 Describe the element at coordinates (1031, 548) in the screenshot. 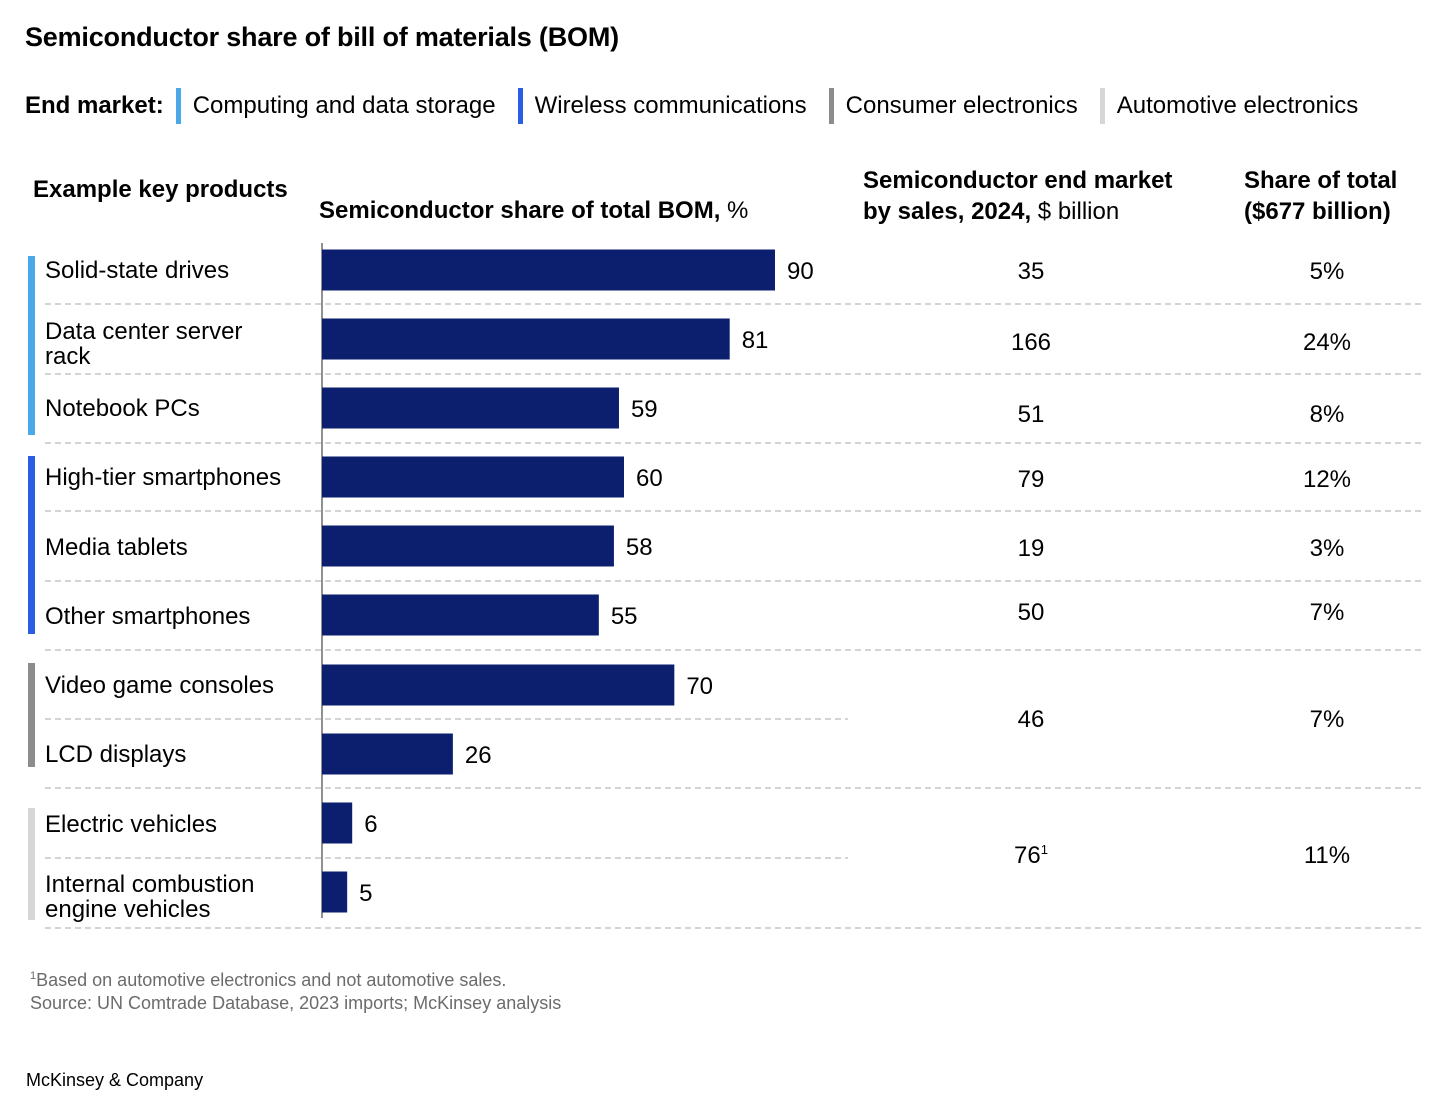

I see `market-sales-cell: 19` at that location.